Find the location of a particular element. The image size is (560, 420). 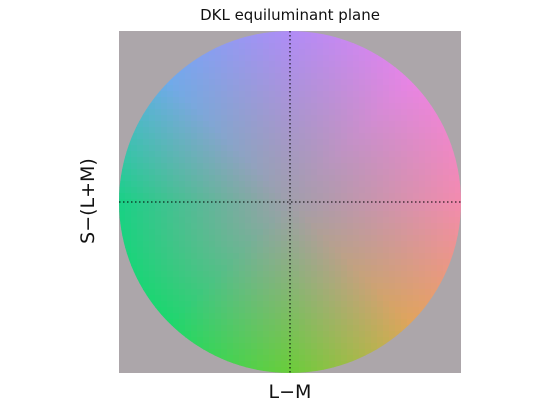

y-axis-label: S−(L+M) is located at coordinates (88, 201).